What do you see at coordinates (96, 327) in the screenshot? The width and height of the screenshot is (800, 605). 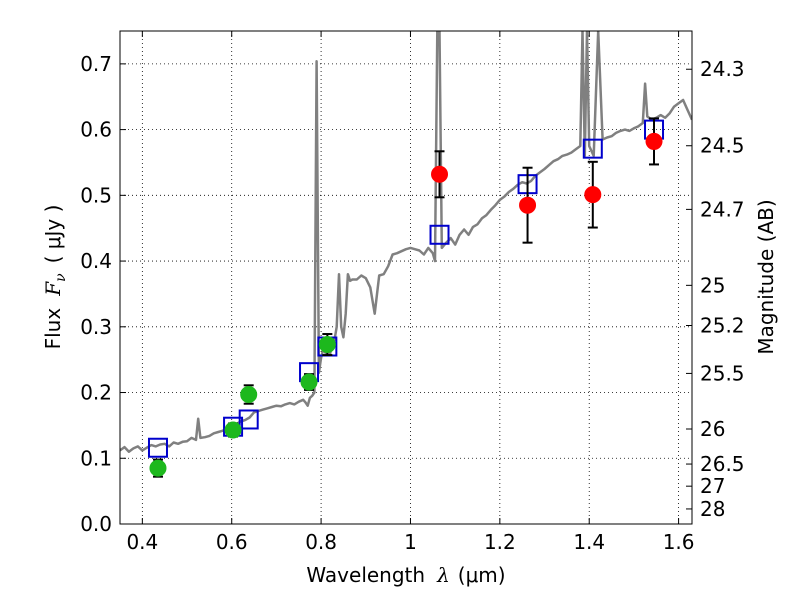 I see `y-tick-label: 0.3` at bounding box center [96, 327].